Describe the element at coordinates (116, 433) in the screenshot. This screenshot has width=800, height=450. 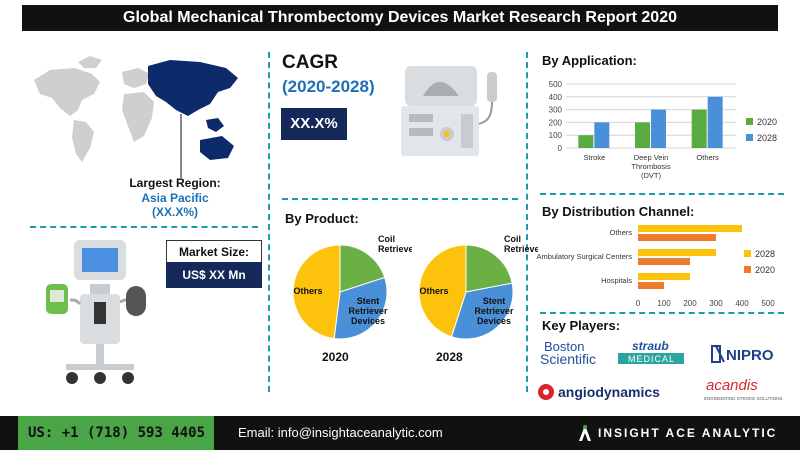
I see `footer-phone: US: +1 (718) 593 4405` at that location.